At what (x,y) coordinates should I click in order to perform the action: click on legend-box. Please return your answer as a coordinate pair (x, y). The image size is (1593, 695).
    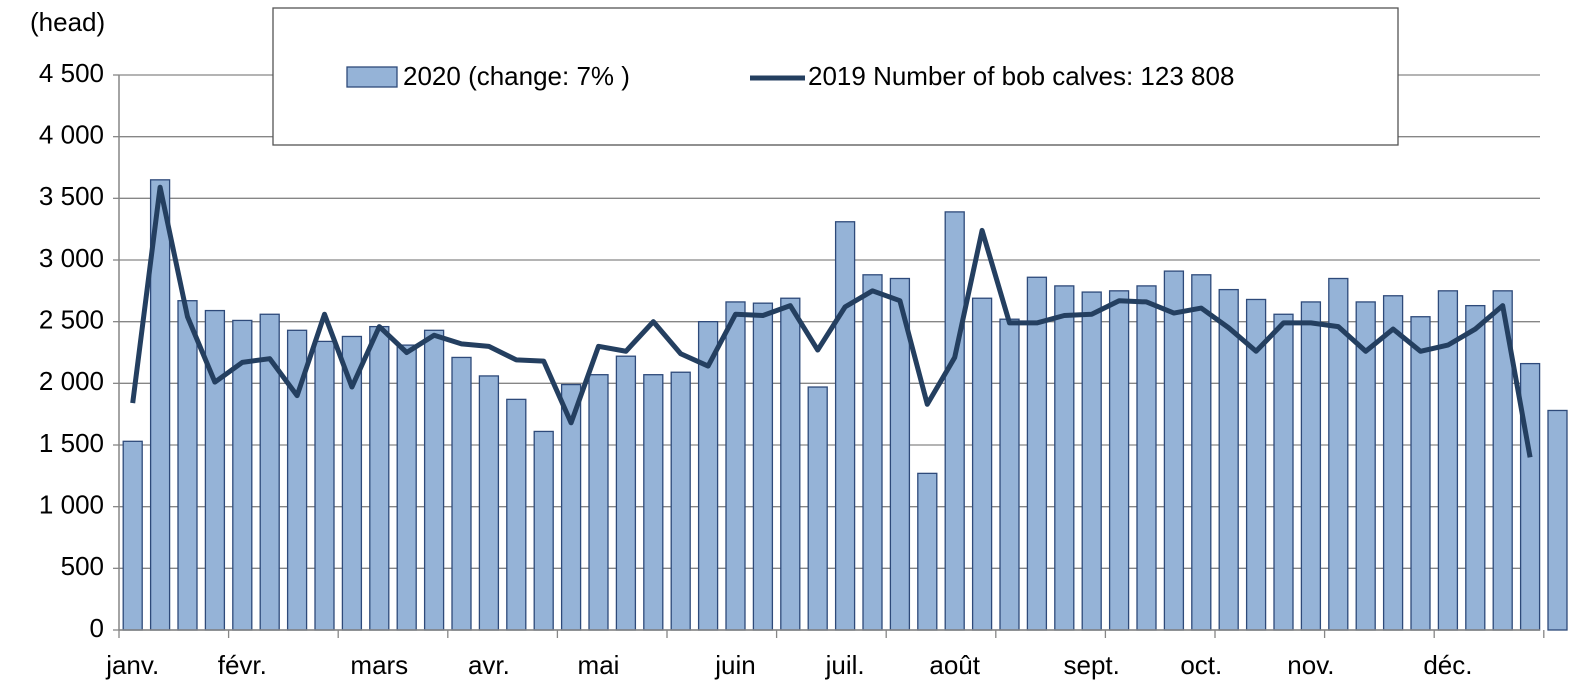
    Looking at the image, I should click on (835, 76).